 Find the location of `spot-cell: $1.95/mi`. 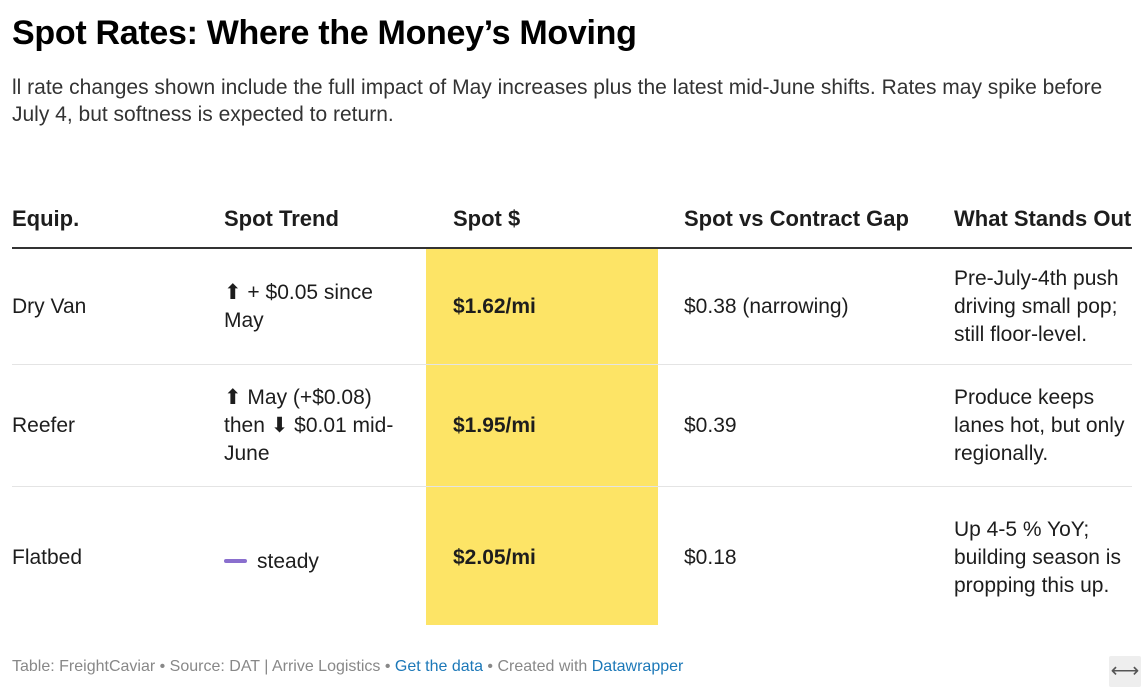

spot-cell: $1.95/mi is located at coordinates (494, 425).